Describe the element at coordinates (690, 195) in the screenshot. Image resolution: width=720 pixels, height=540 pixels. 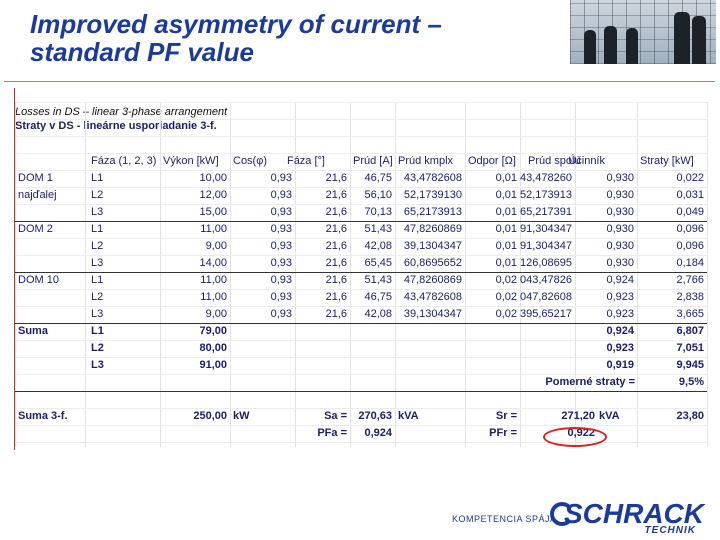
I see `value-cell: 0,031` at that location.